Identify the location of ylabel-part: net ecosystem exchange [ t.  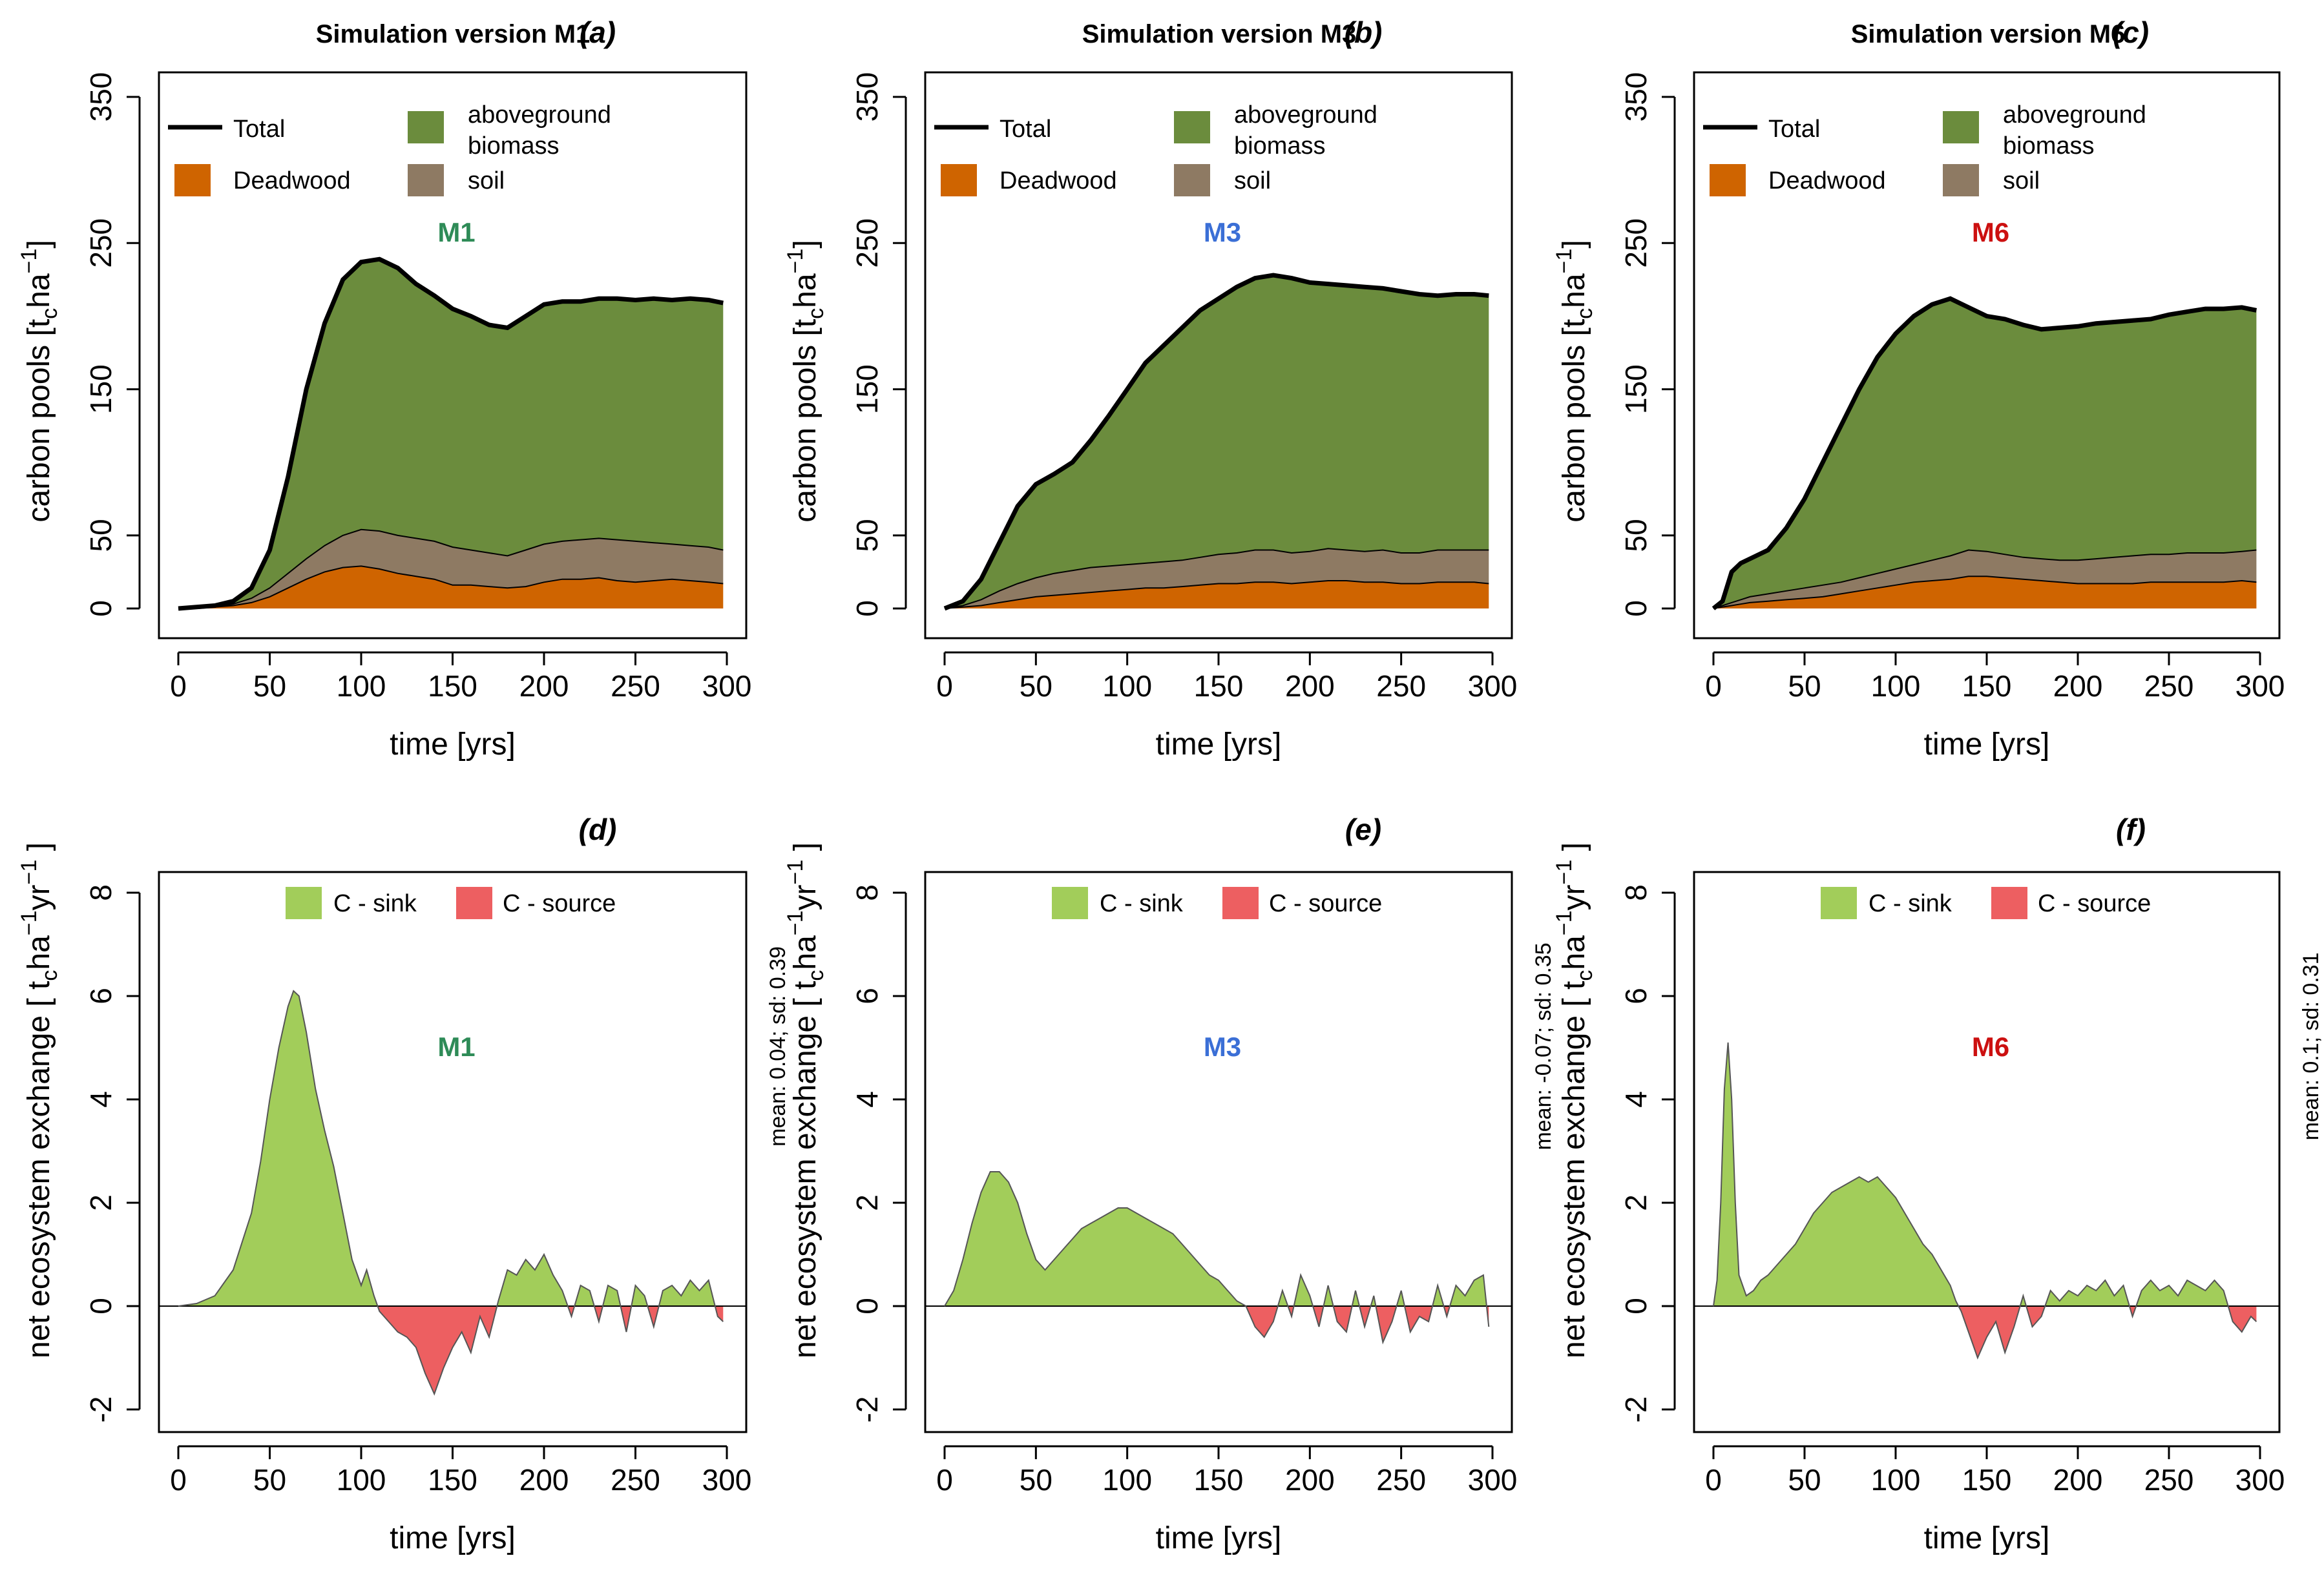
(39, 1169).